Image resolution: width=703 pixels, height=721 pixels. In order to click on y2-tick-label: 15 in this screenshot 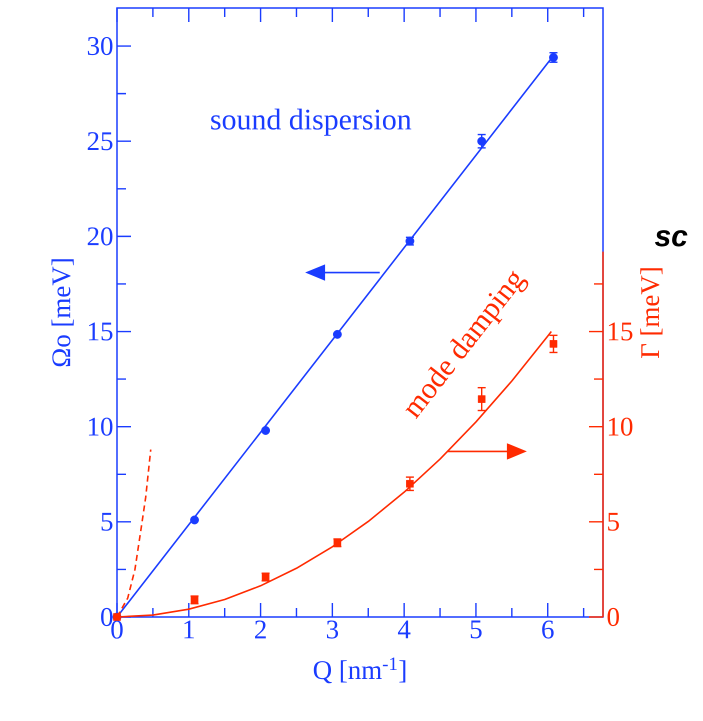, I will do `click(620, 331)`.